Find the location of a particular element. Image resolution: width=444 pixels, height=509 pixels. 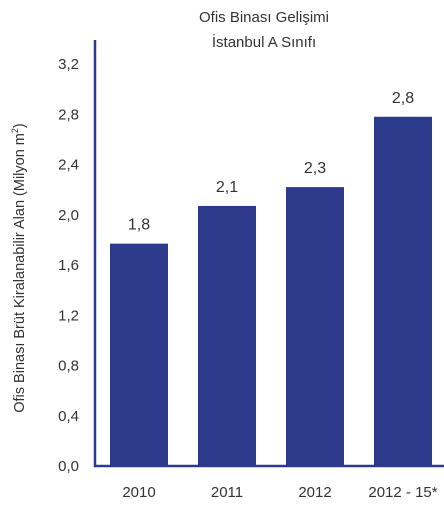

y-tick-label: 2,0 is located at coordinates (68, 215).